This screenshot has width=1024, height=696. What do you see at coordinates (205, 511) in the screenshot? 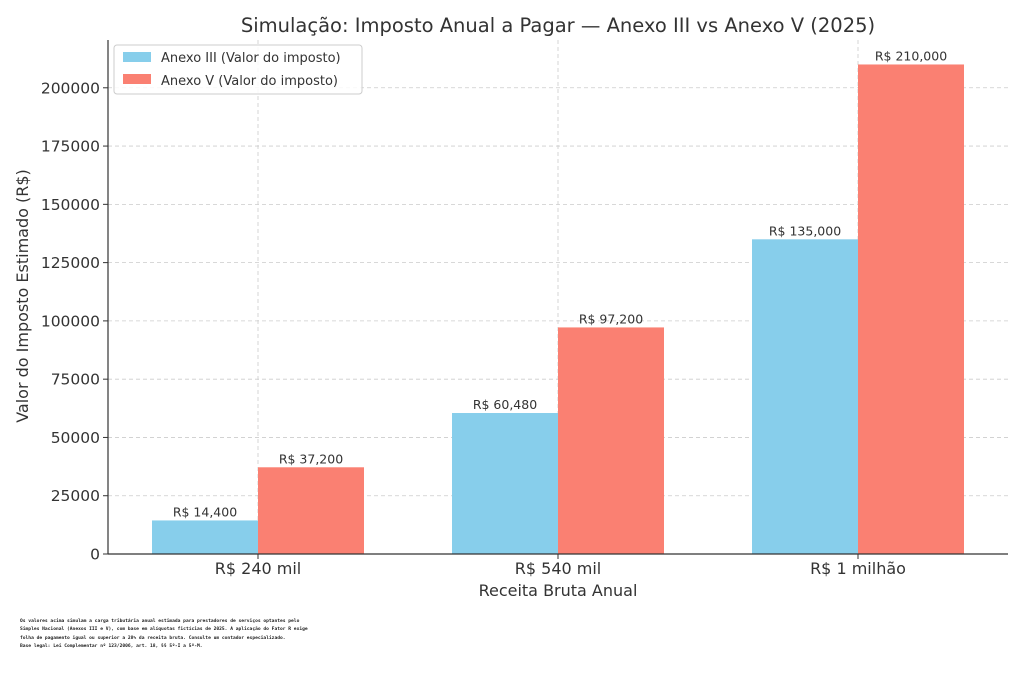
I see `bar-value-label: R$ 14,400` at bounding box center [205, 511].